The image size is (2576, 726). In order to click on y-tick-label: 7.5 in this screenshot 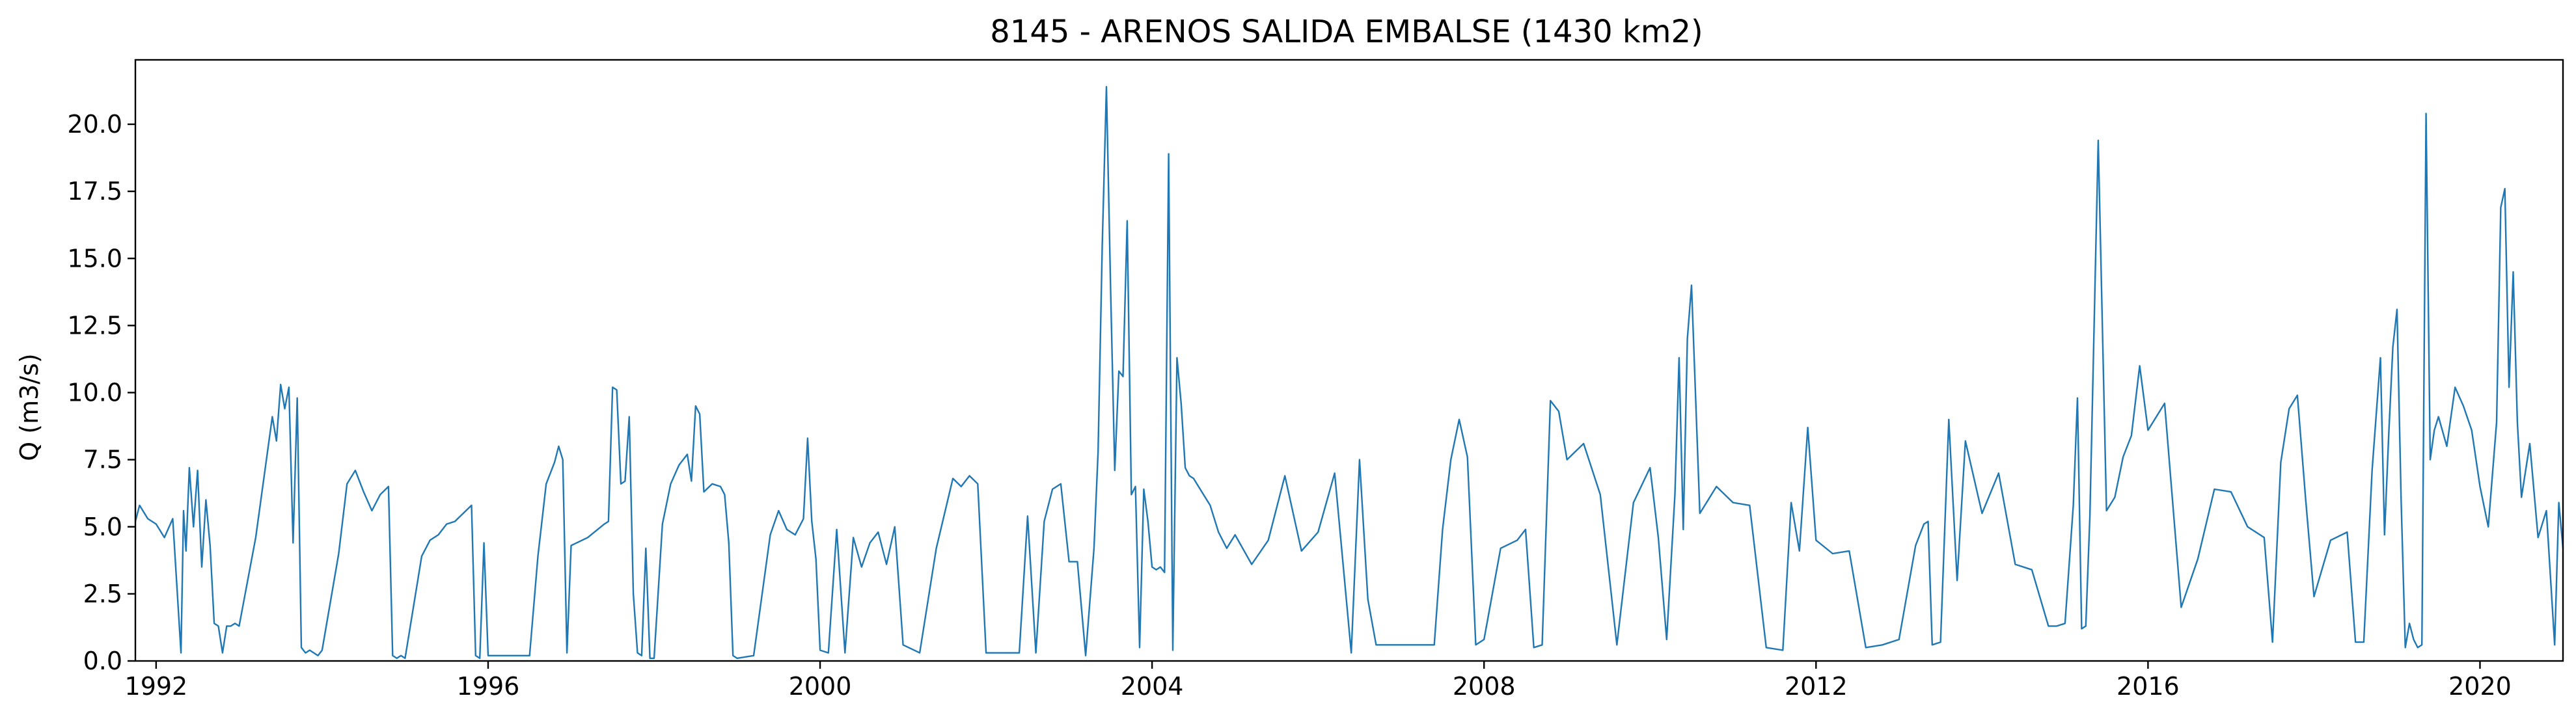, I will do `click(103, 460)`.